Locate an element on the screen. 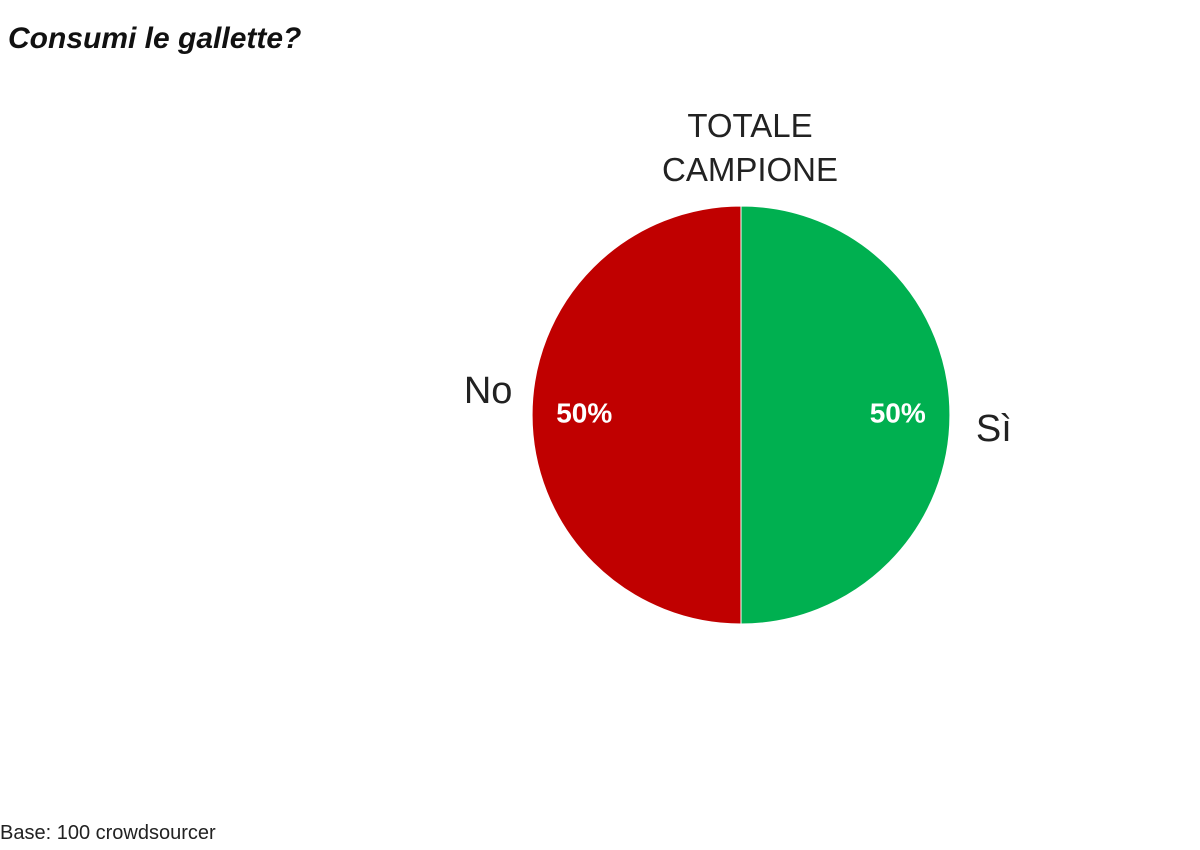 The width and height of the screenshot is (1200, 850). category-label: No is located at coordinates (488, 391).